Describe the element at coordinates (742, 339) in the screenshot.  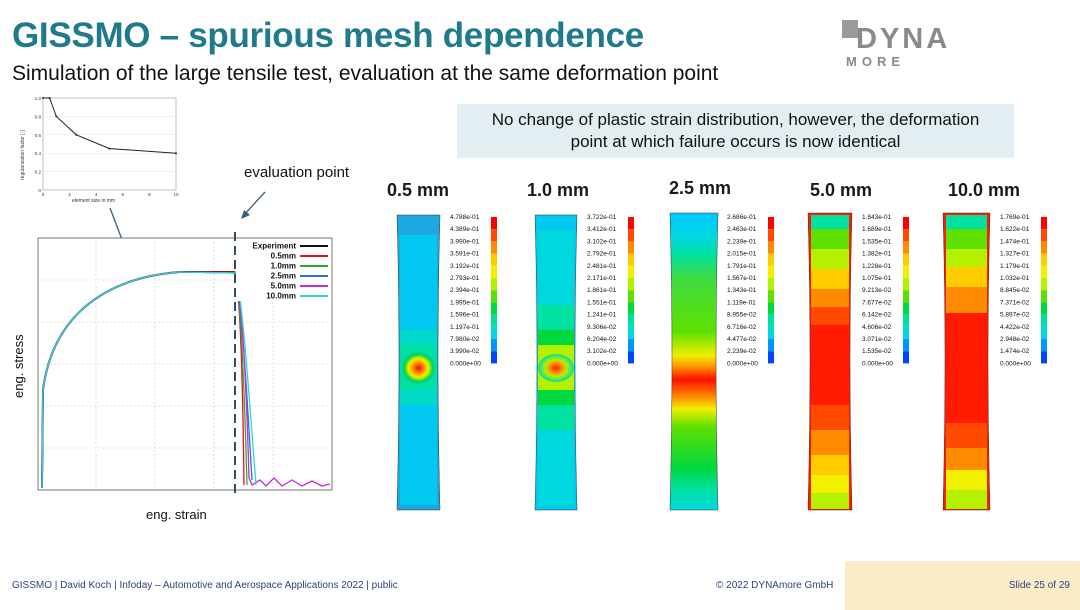
I see `contour-legend-value: 4.477e-02` at that location.